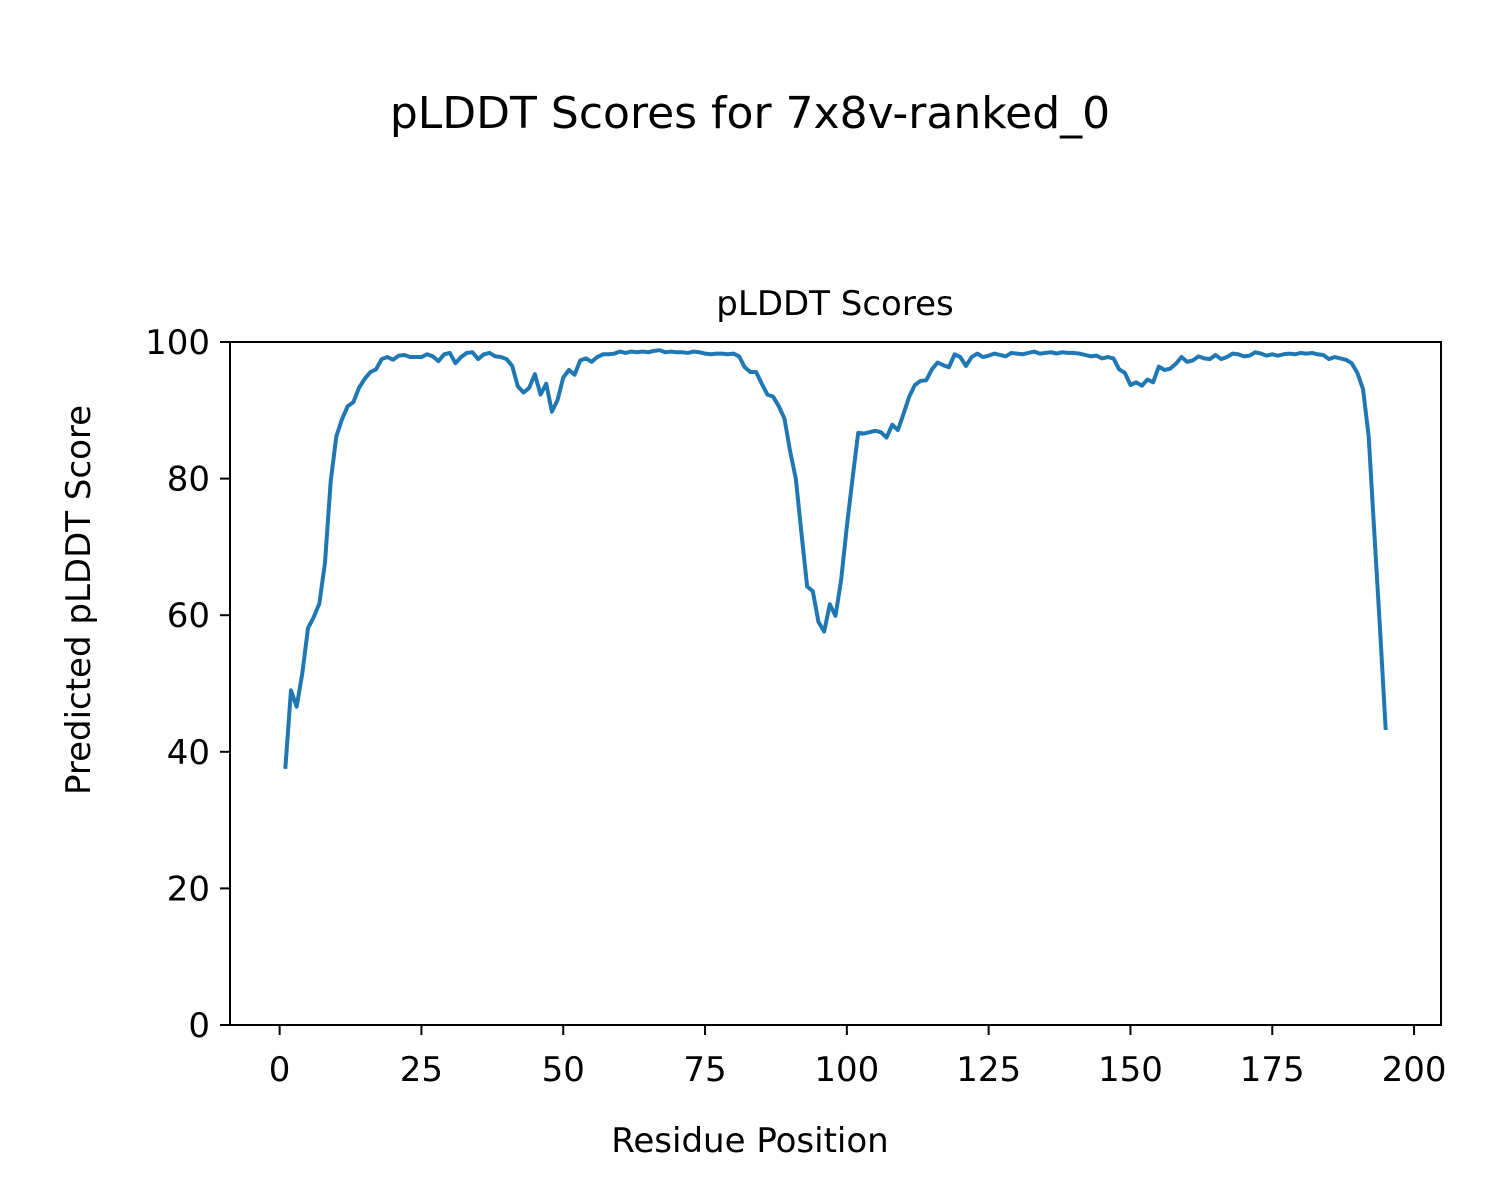  What do you see at coordinates (749, 1141) in the screenshot?
I see `x-axis-label: Residue Position` at bounding box center [749, 1141].